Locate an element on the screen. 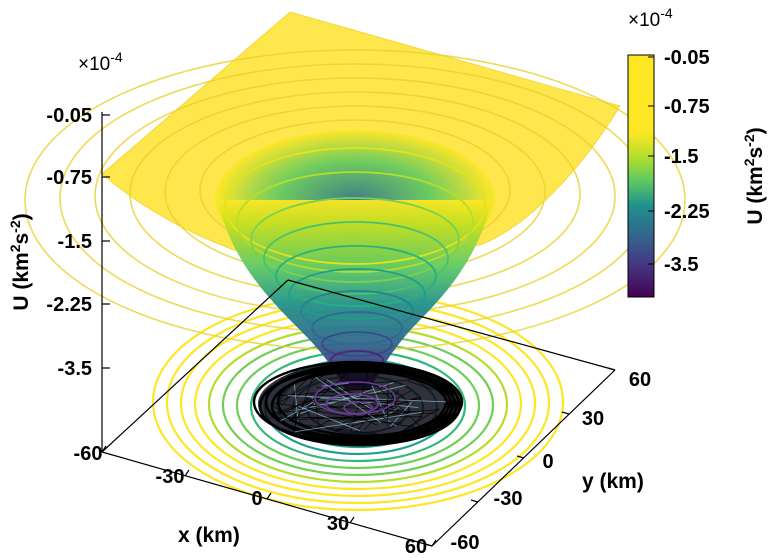  x-tick-label: 60 is located at coordinates (416, 547).